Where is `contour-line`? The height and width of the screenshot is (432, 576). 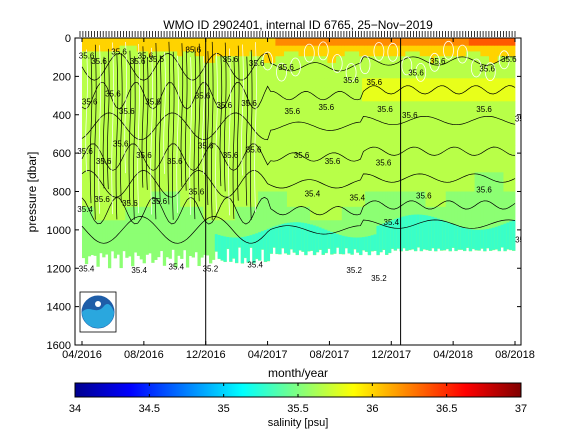
contour-line is located at coordinates (208, 128).